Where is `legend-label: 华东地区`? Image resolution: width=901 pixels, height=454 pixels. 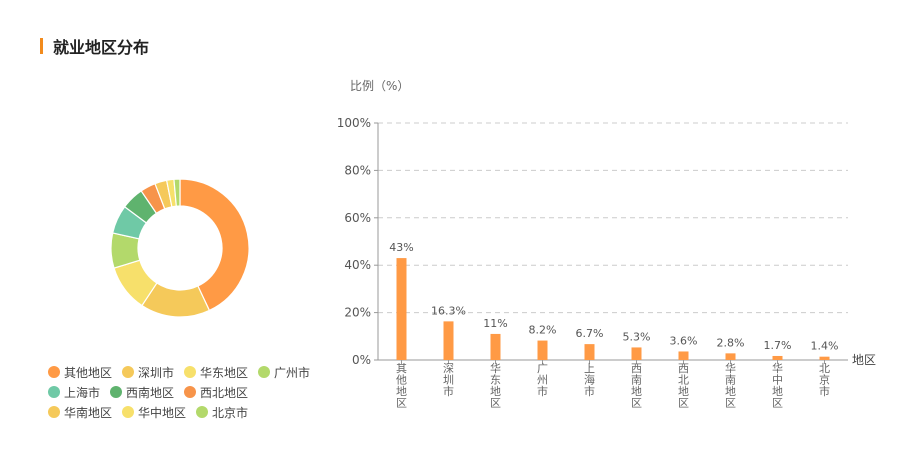 legend-label: 华东地区 is located at coordinates (224, 372).